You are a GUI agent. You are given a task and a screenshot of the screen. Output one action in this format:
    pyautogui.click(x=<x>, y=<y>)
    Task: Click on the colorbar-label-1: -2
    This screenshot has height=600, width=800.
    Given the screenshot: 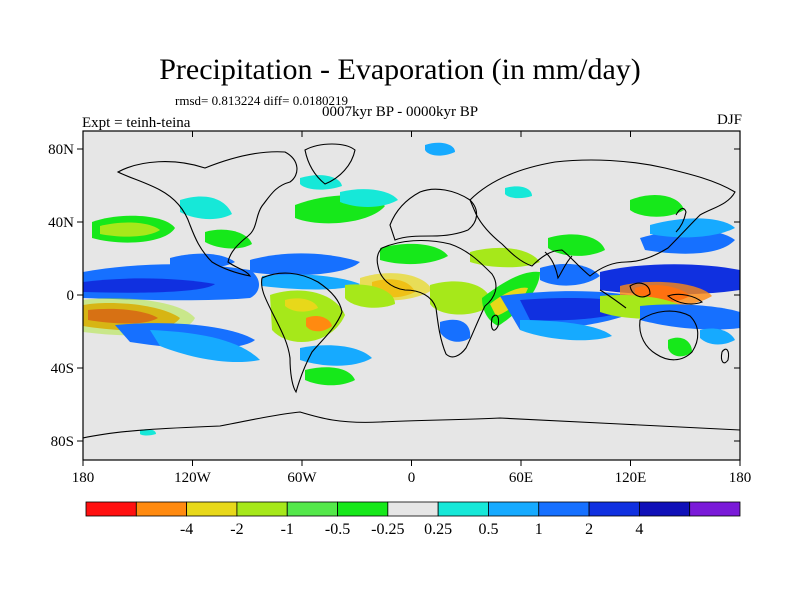 What is the action you would take?
    pyautogui.click(x=236, y=529)
    